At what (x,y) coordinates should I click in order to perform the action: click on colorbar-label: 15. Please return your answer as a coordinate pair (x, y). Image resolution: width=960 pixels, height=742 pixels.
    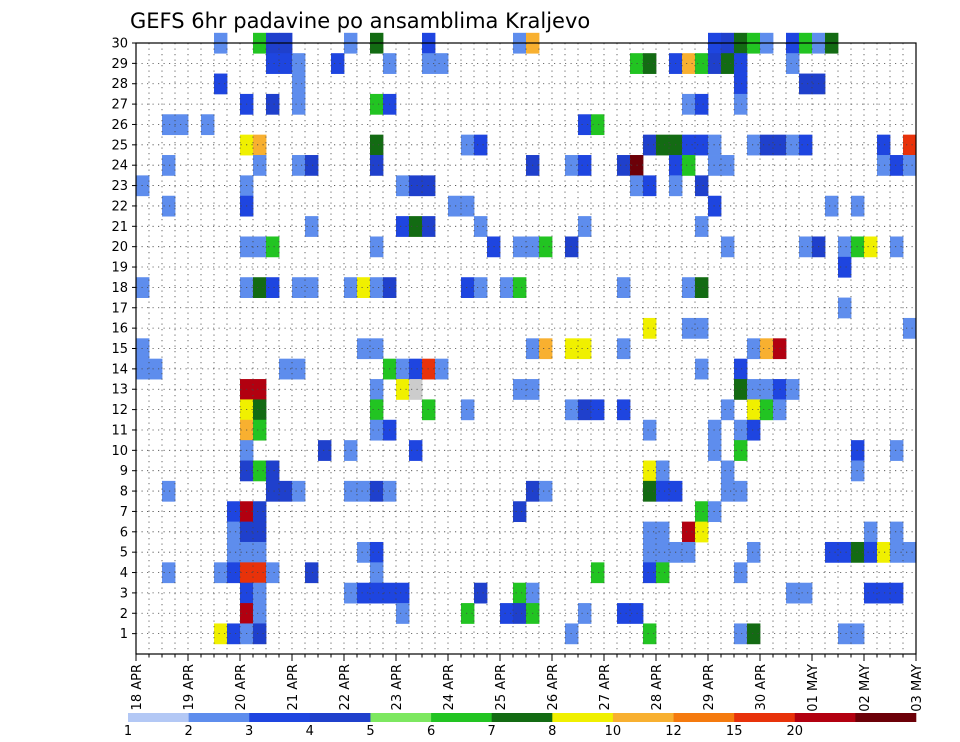
    Looking at the image, I should click on (734, 731).